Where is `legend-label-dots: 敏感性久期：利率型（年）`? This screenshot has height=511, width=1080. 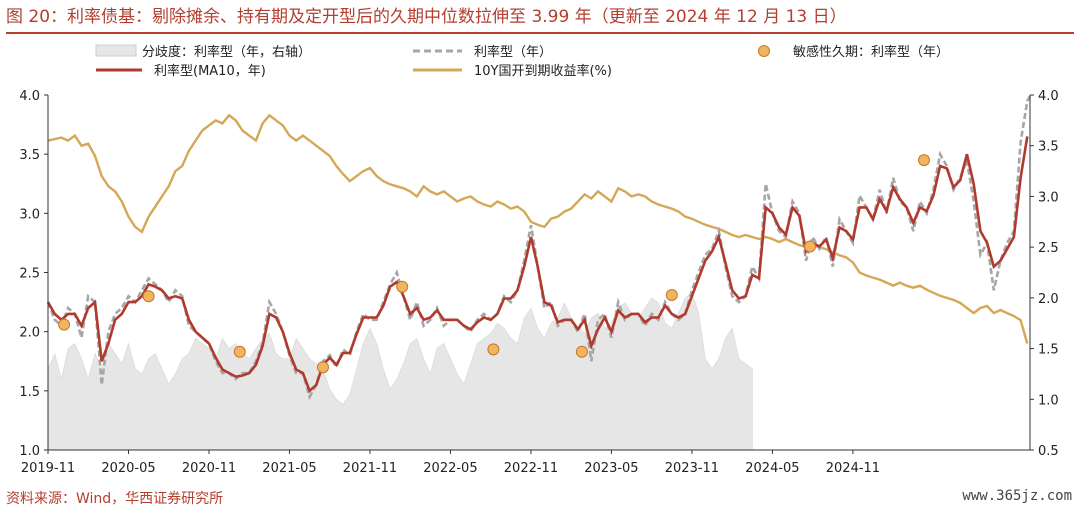 legend-label-dots: 敏感性久期：利率型（年） is located at coordinates (871, 52).